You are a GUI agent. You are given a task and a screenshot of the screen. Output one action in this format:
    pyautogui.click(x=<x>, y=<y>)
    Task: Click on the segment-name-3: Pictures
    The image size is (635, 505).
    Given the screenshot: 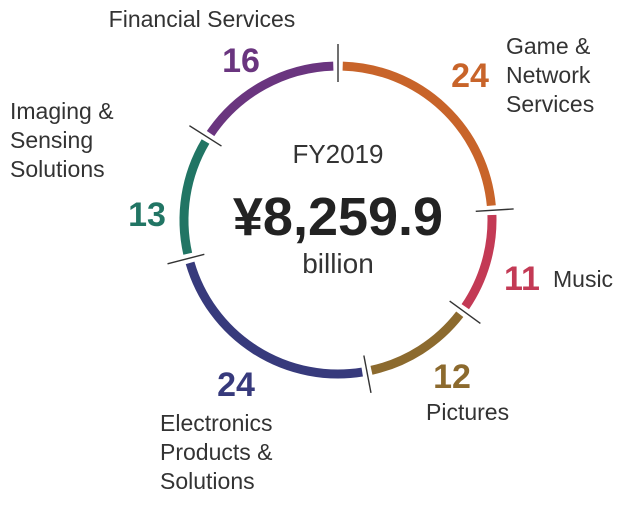 What is the action you would take?
    pyautogui.click(x=467, y=412)
    